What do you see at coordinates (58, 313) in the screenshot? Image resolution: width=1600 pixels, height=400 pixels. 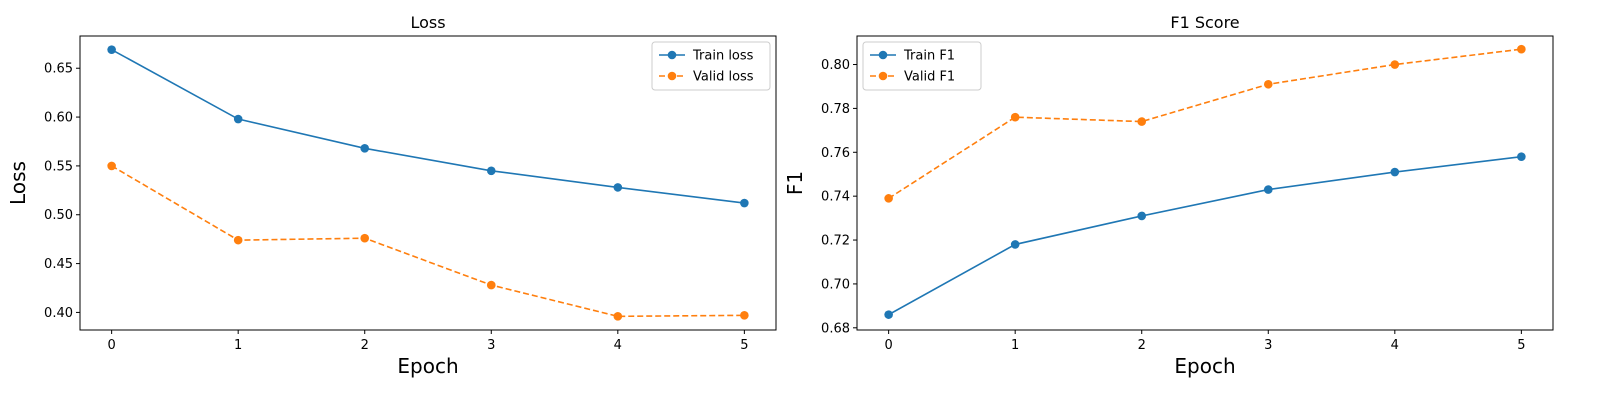 I see `y-tick-label: 0.40` at bounding box center [58, 313].